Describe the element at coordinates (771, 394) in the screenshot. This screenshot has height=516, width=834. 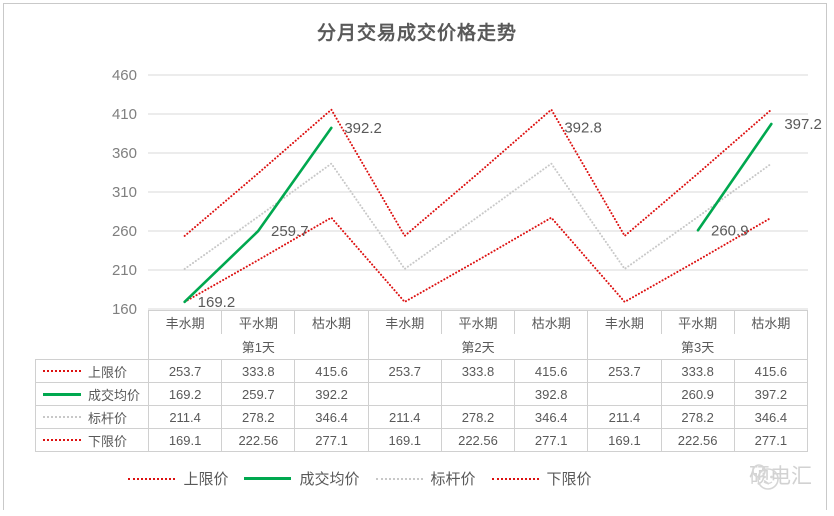
I see `table-value-cell: 397.2` at that location.